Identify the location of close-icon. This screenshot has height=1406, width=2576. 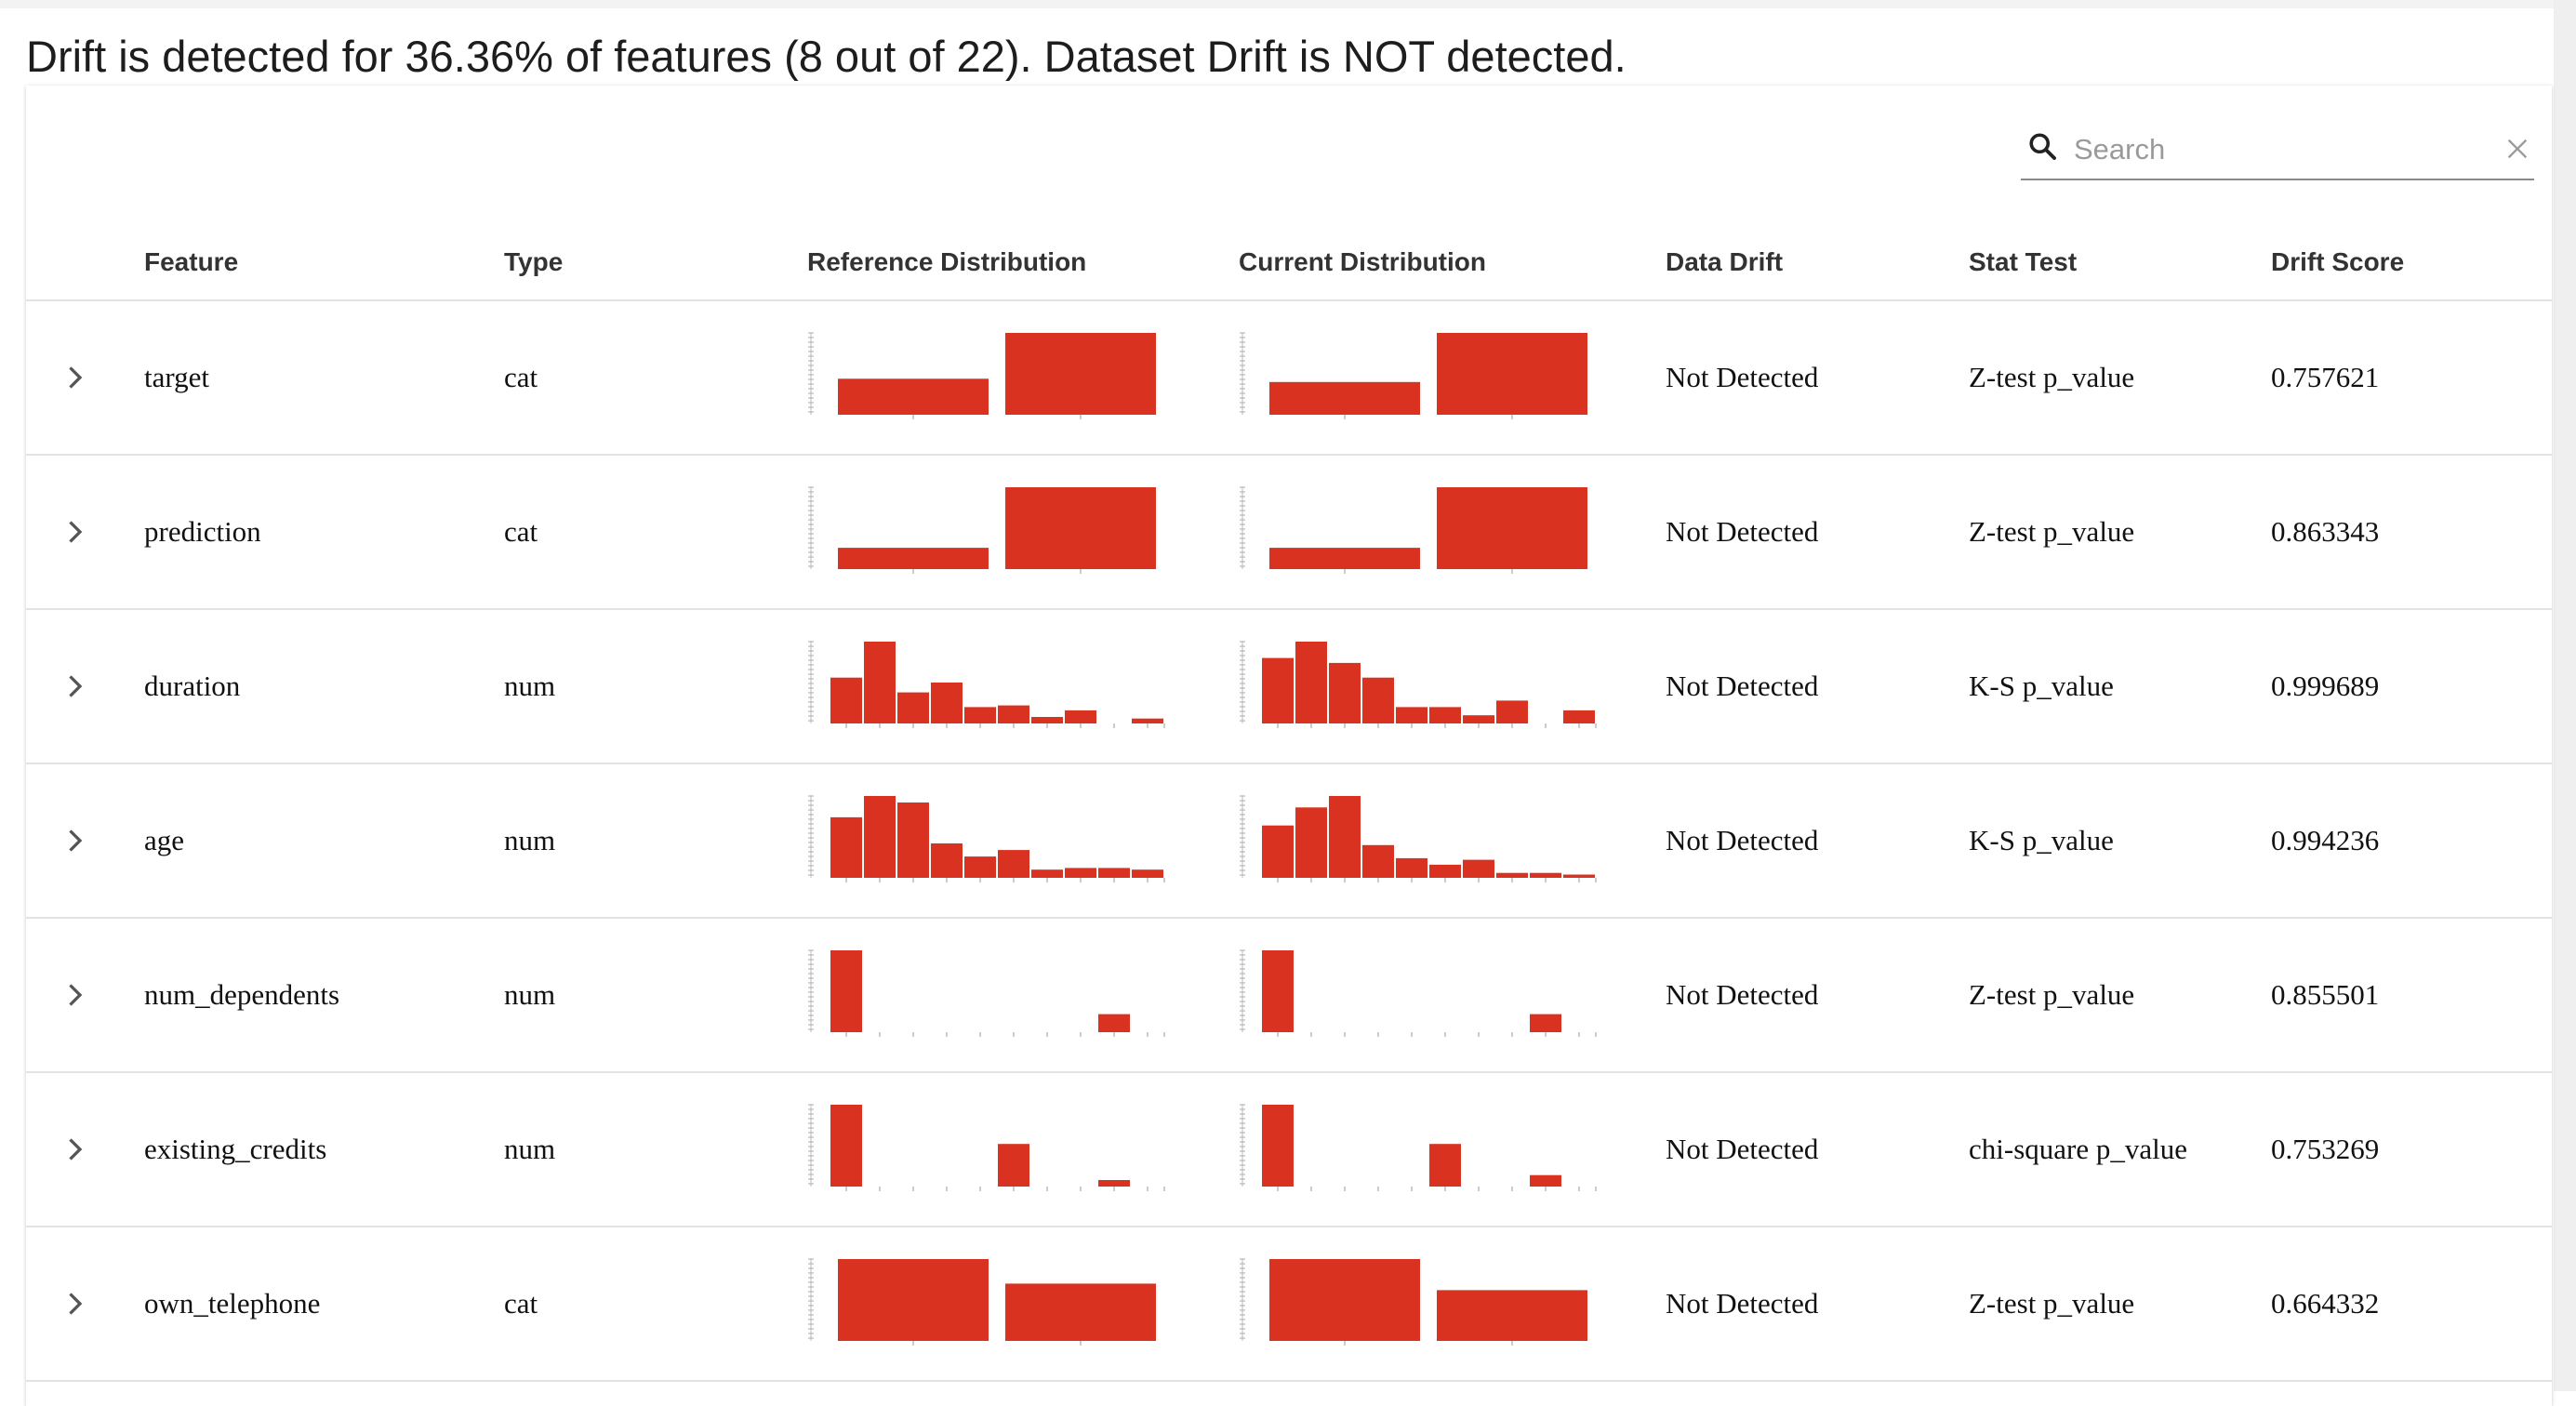
(2517, 149).